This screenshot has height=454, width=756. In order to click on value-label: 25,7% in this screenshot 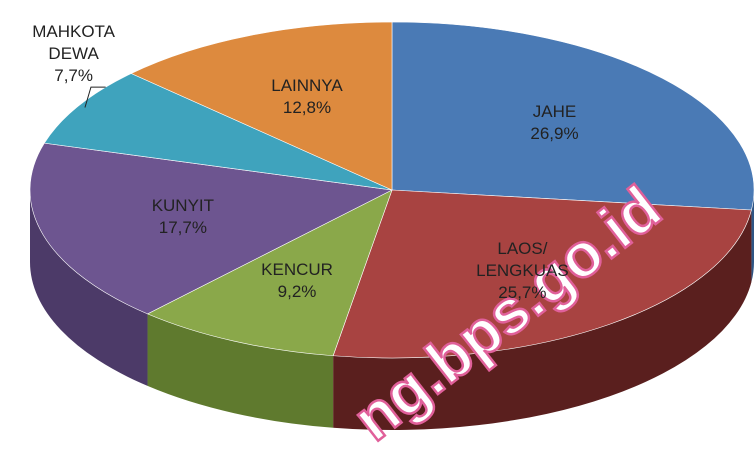, I will do `click(522, 292)`.